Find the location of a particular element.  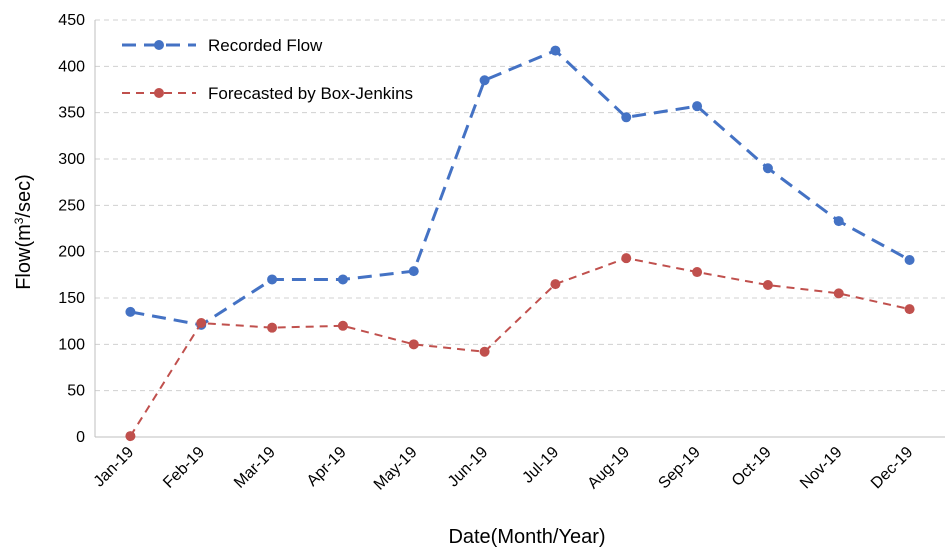

y-tick-label: 100 is located at coordinates (71, 344).